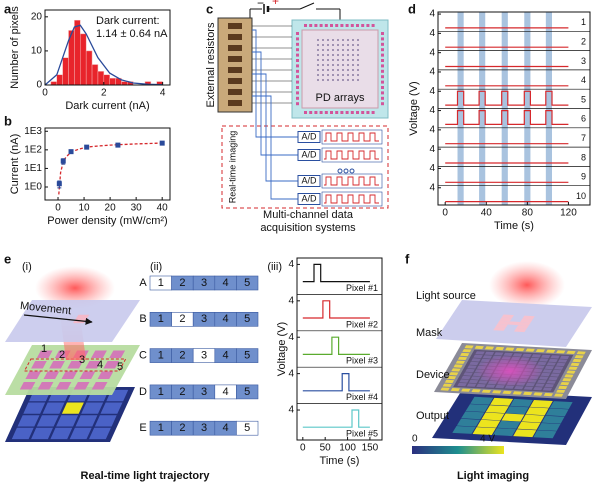  I want to click on resistor, so click(235, 26).